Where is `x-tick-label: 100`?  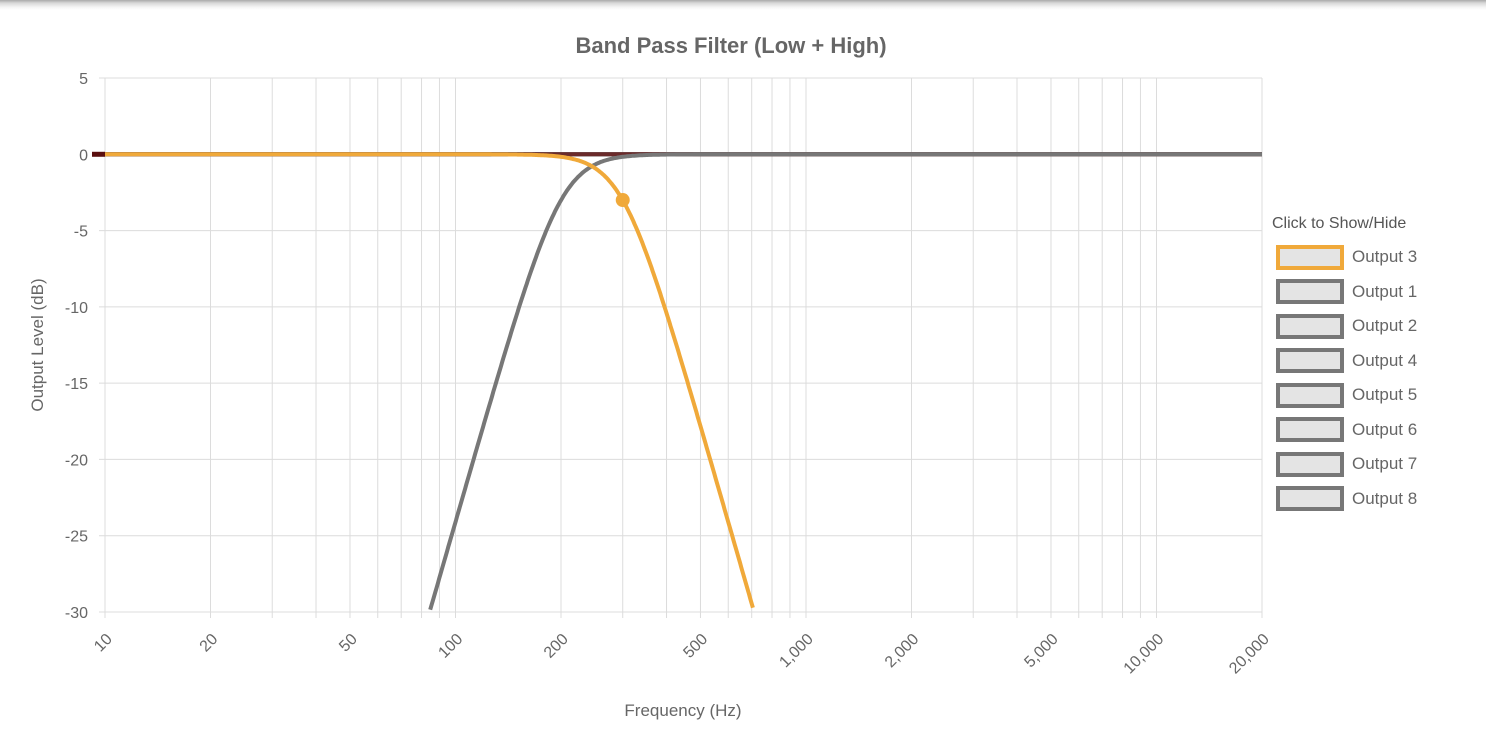 x-tick-label: 100 is located at coordinates (450, 646).